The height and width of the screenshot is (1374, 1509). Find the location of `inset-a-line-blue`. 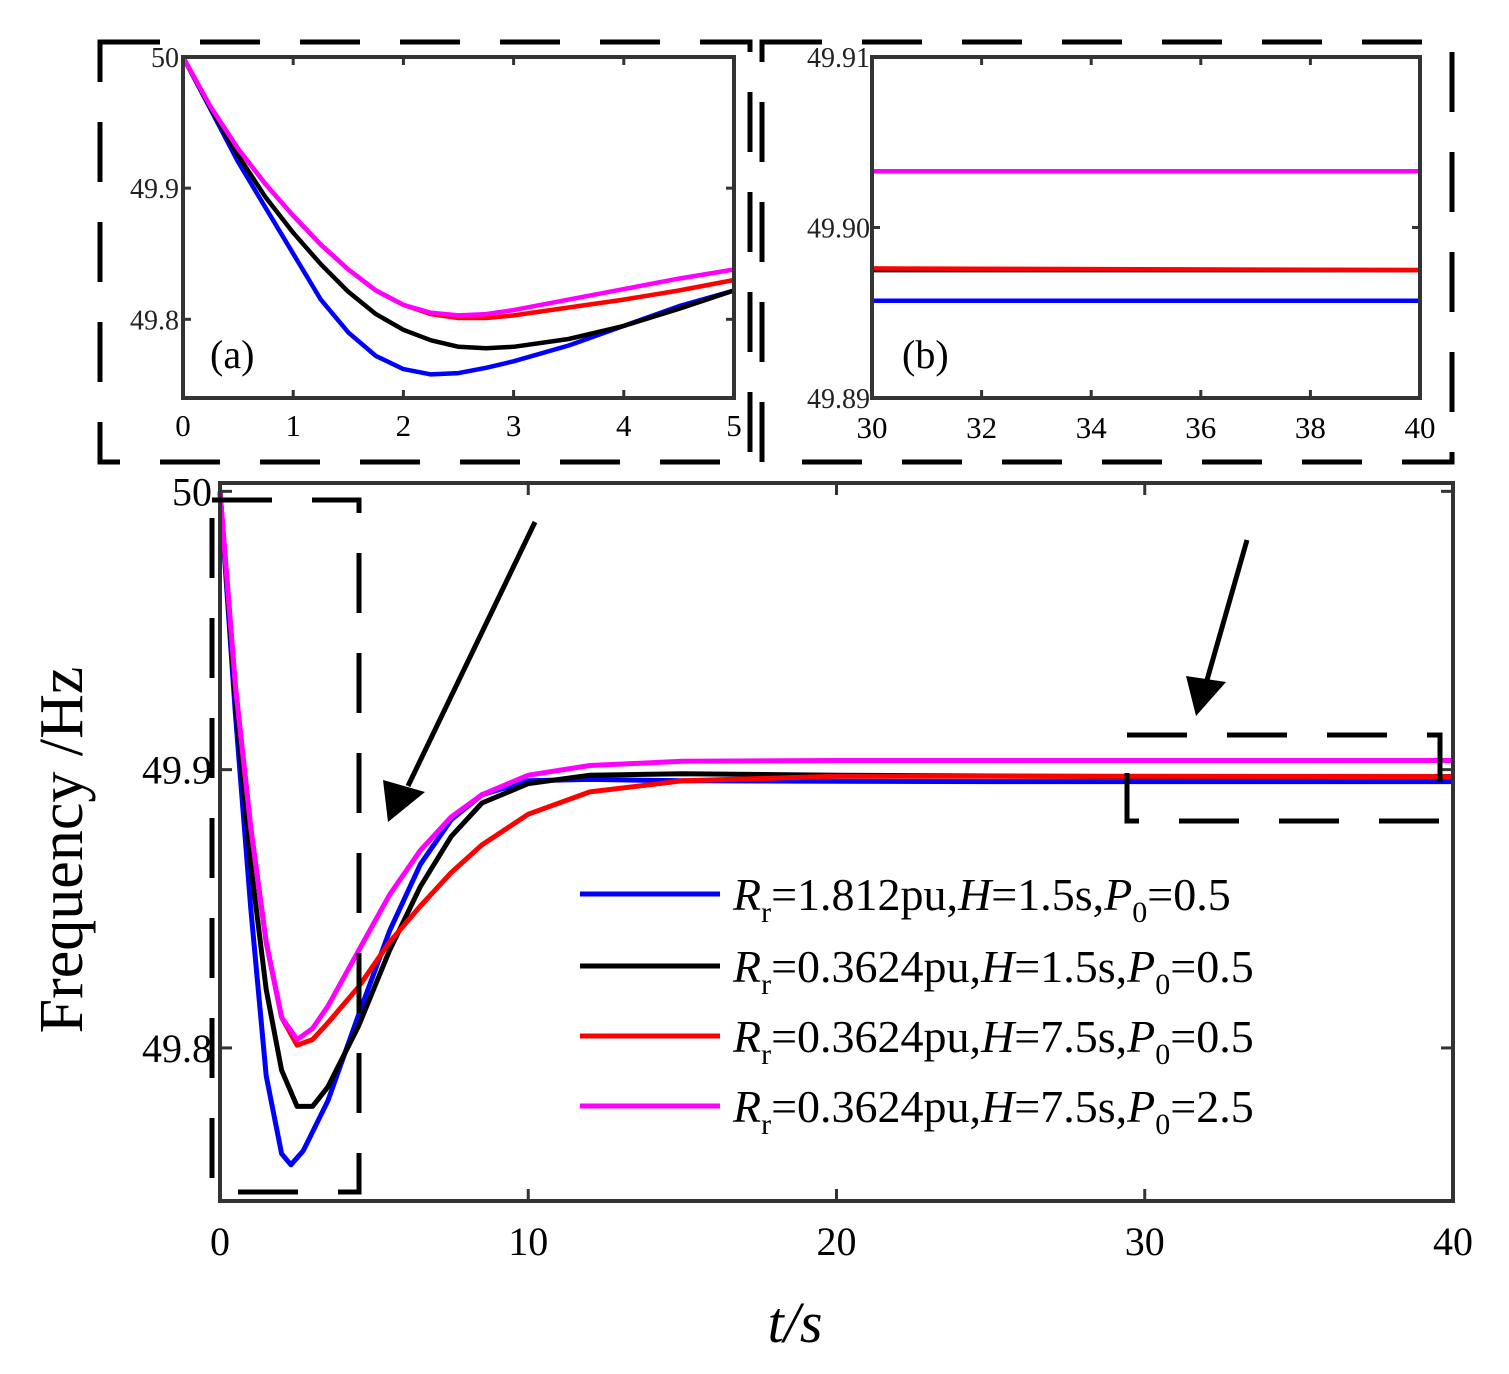

inset-a-line-blue is located at coordinates (458, 216).